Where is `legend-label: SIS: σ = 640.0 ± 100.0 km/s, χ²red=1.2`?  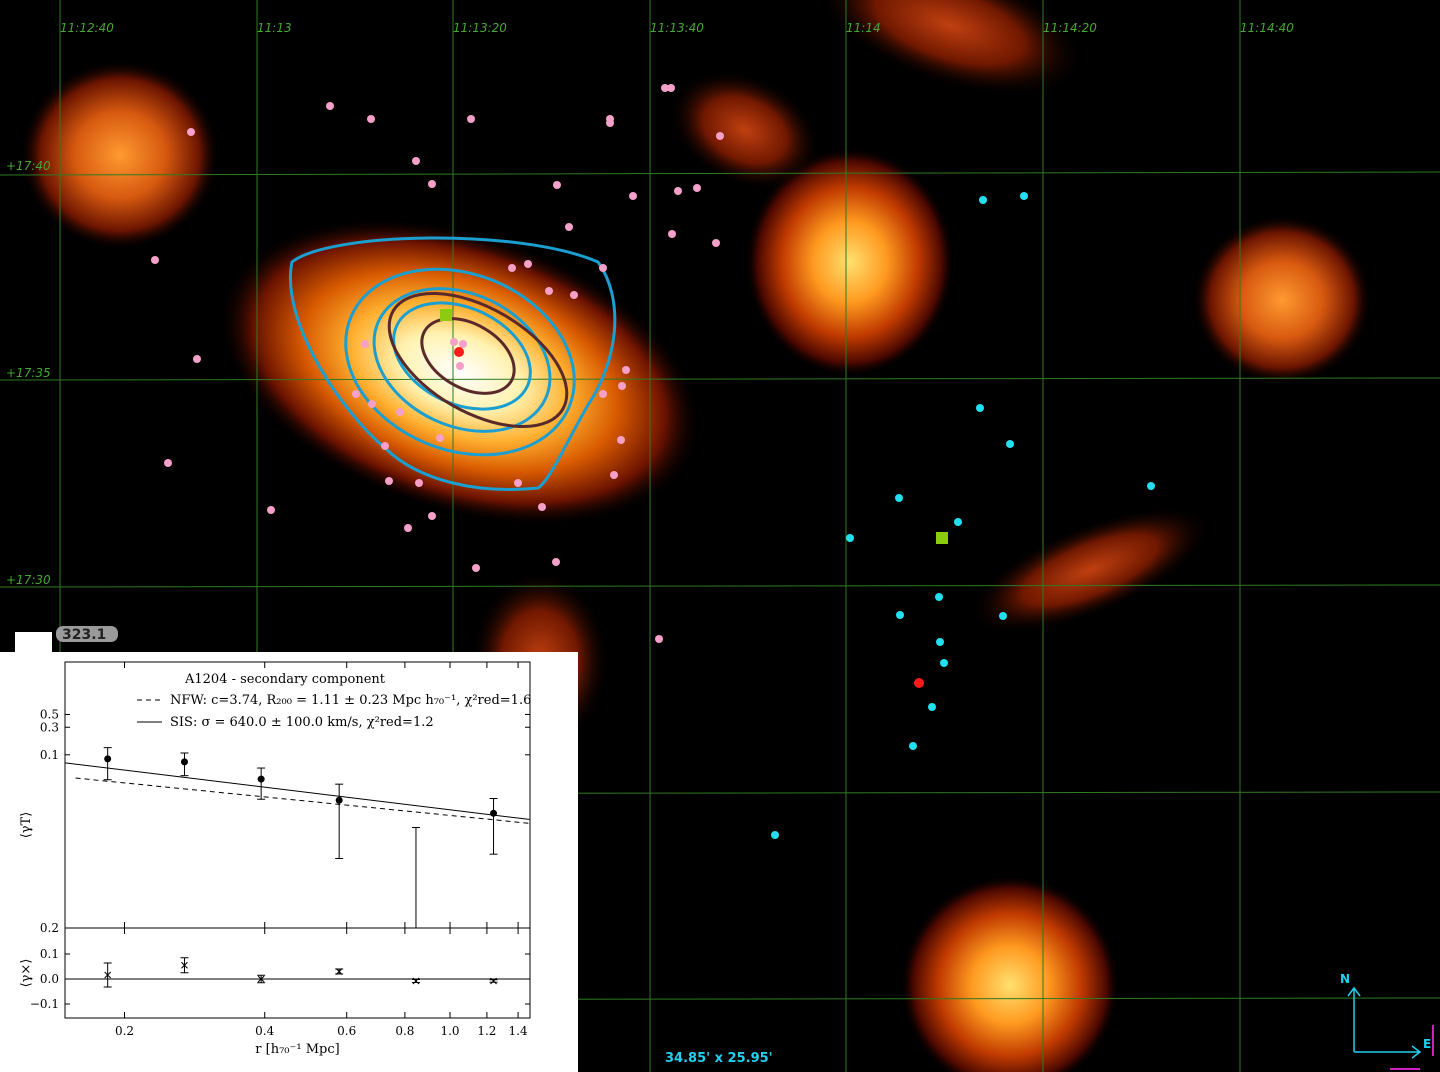 legend-label: SIS: σ = 640.0 ± 100.0 km/s, χ²red=1.2 is located at coordinates (302, 722).